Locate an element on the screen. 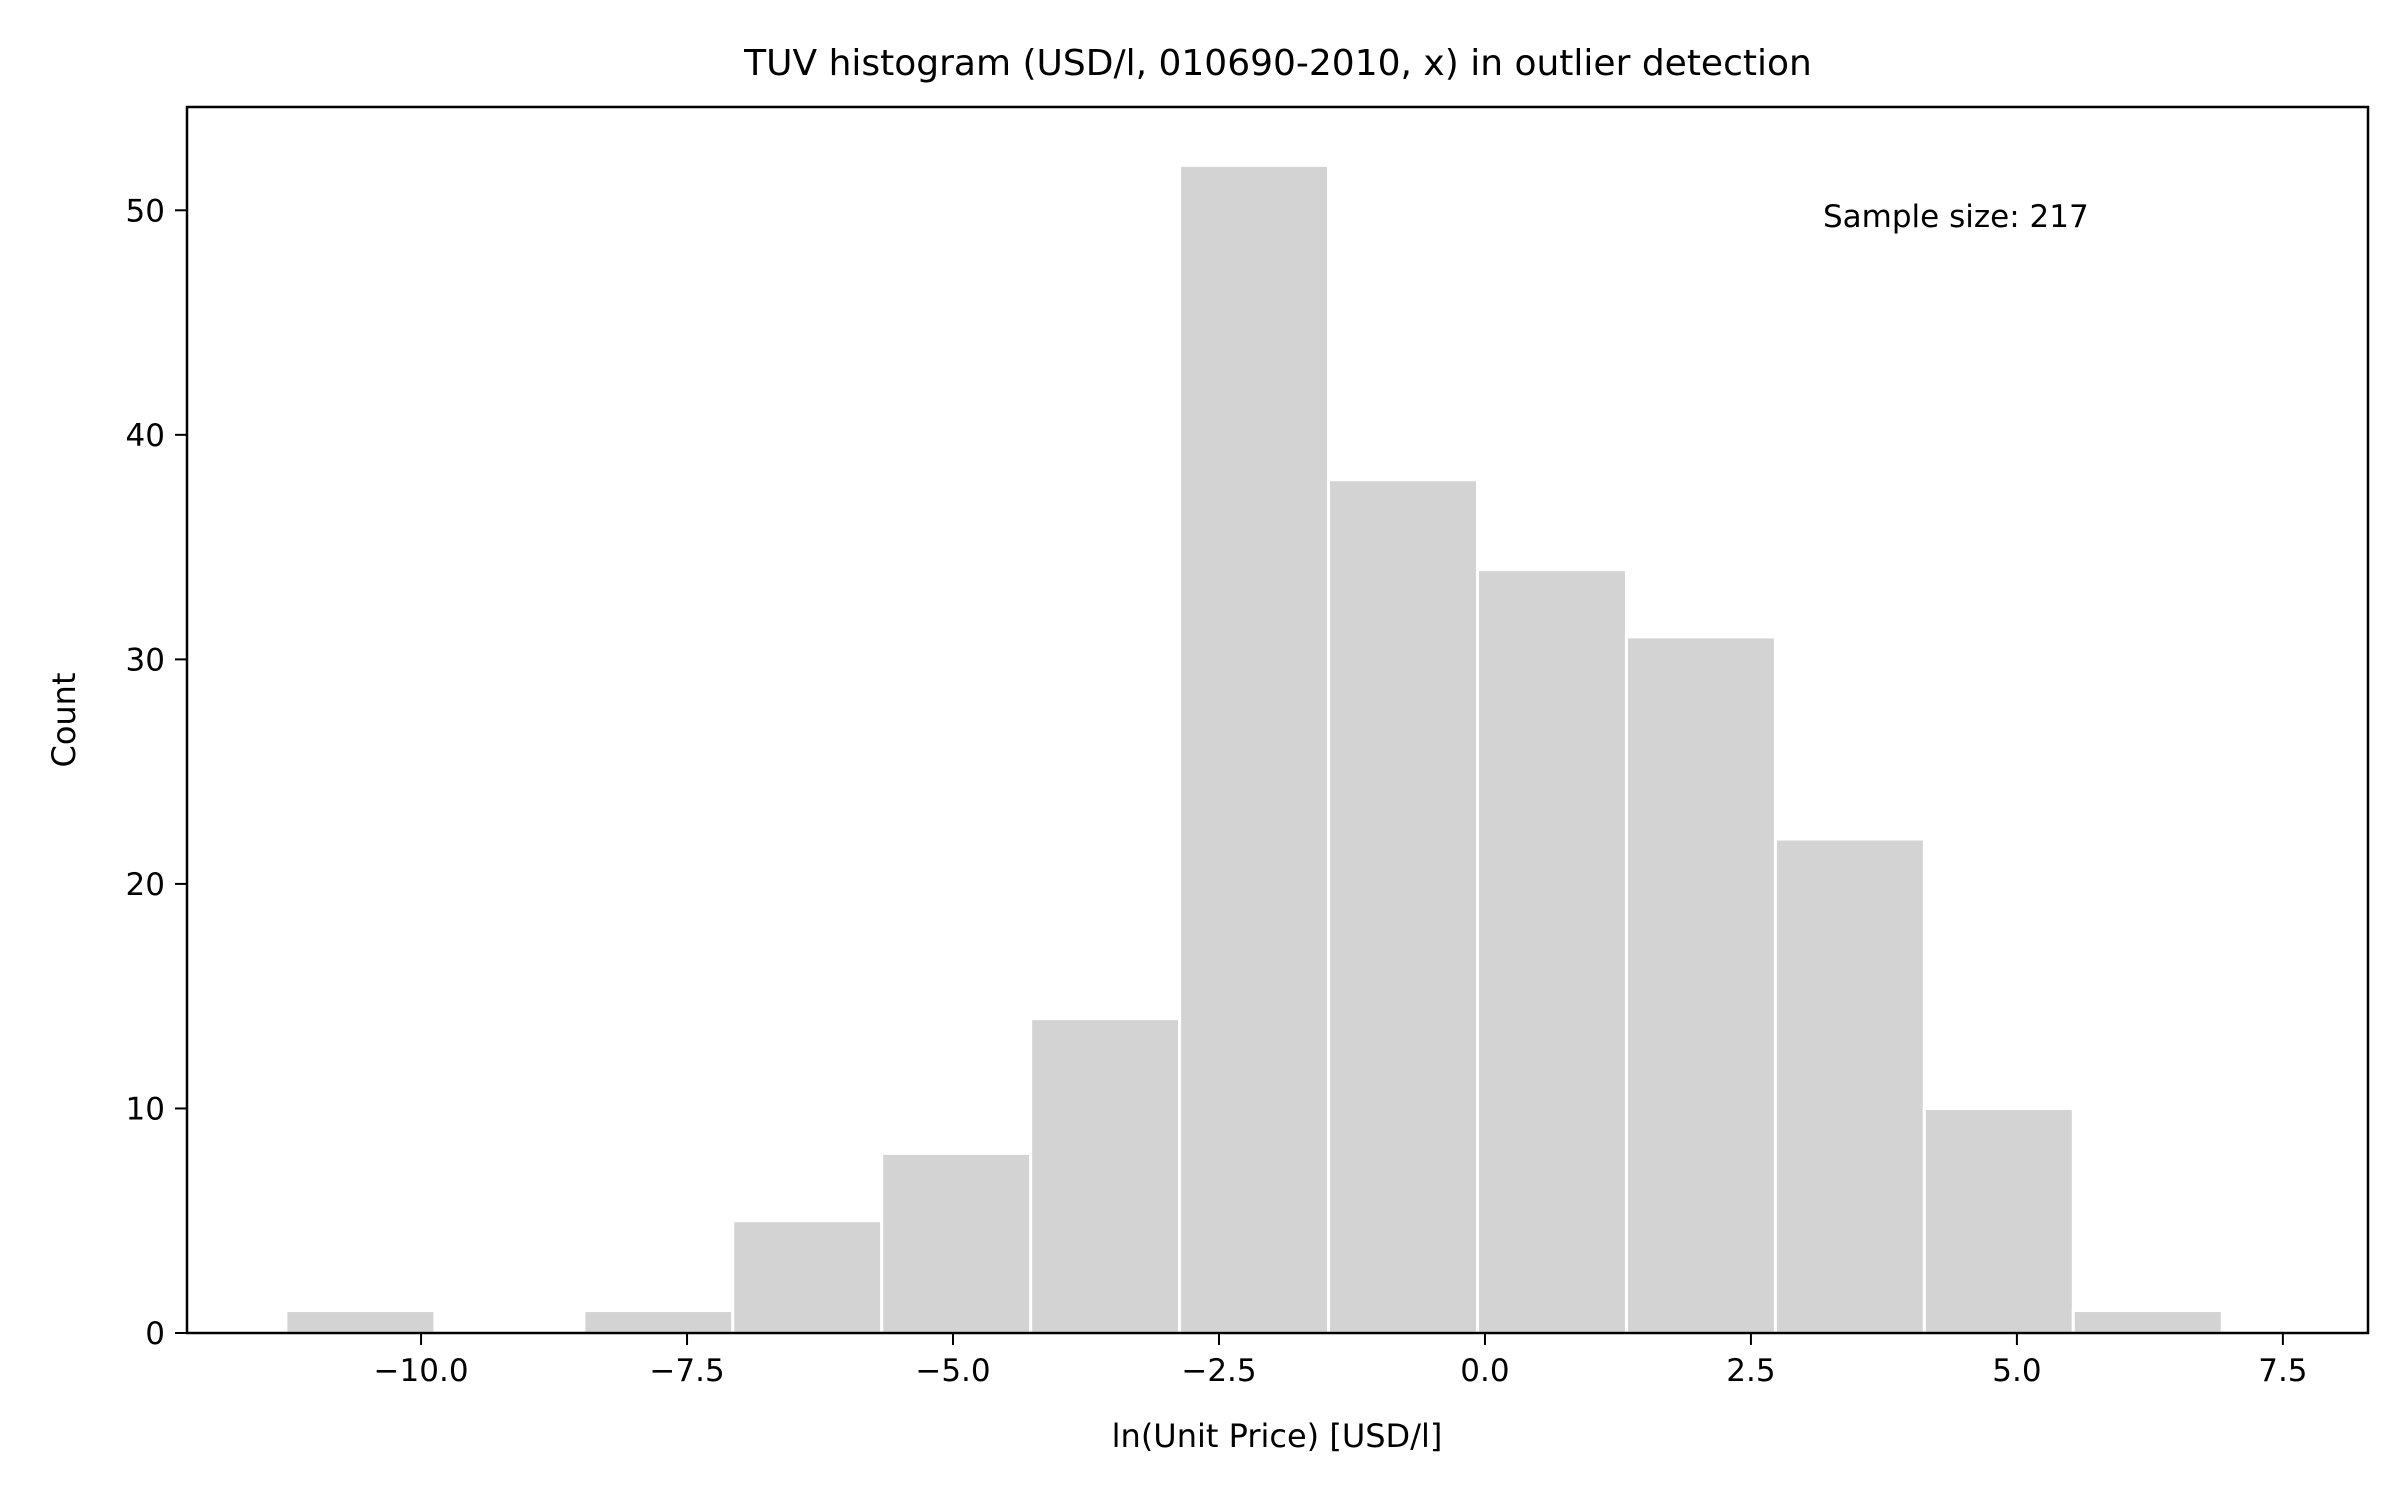  sample-size-annotation: Sample size: 217 is located at coordinates (1956, 217).